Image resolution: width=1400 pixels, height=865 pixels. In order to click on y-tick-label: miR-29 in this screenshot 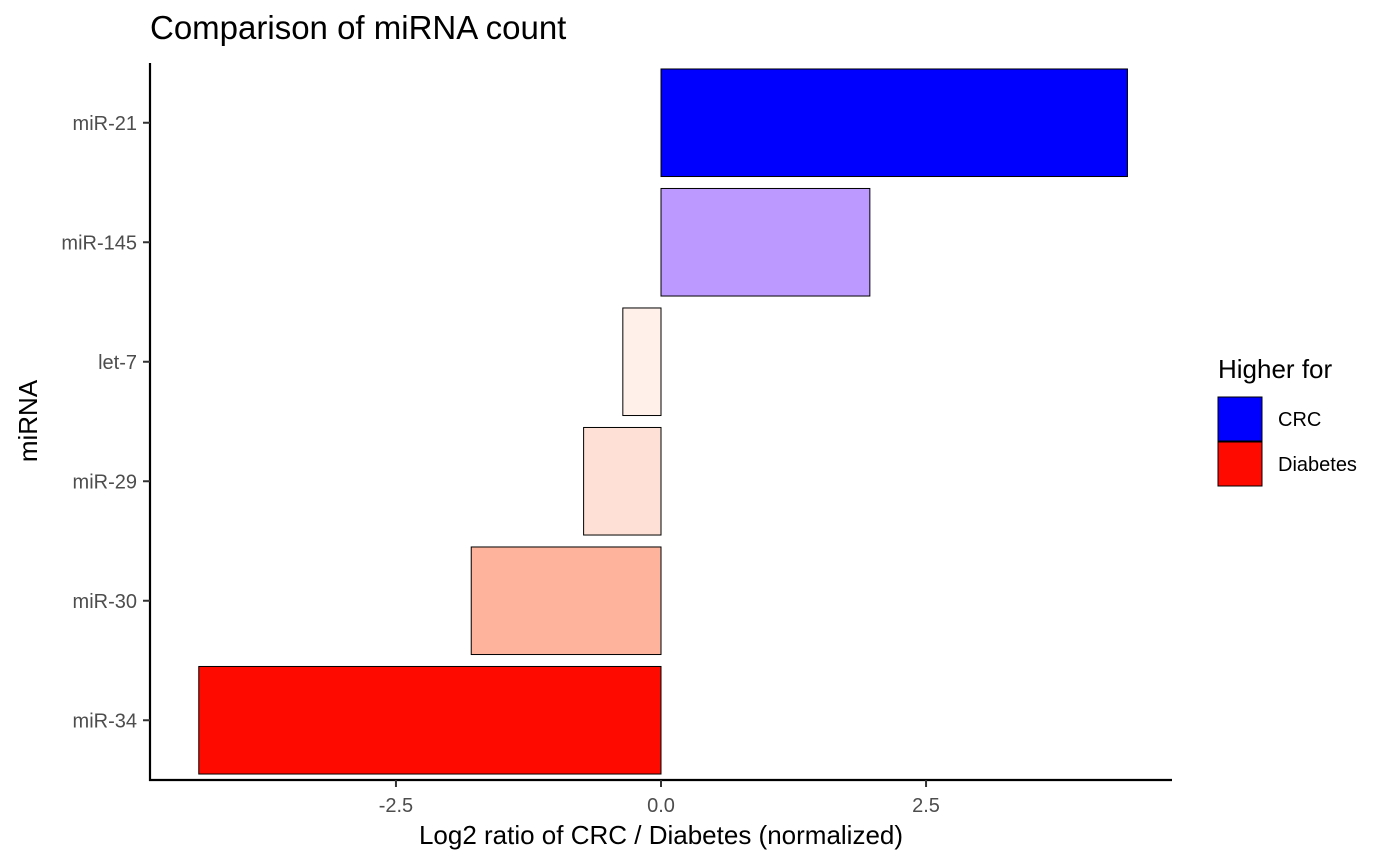, I will do `click(105, 482)`.